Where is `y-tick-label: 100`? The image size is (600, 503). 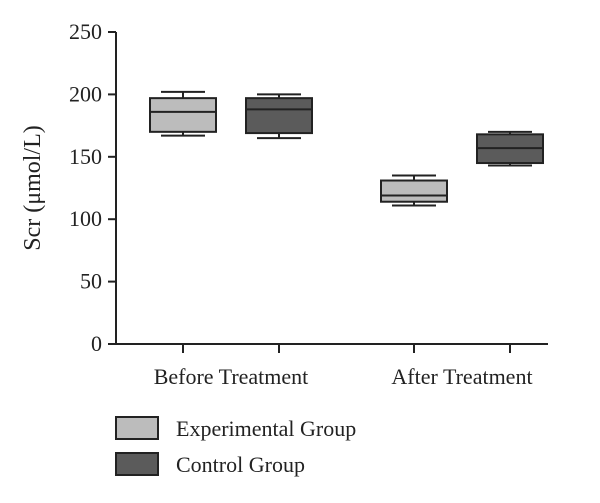 y-tick-label: 100 is located at coordinates (85, 218).